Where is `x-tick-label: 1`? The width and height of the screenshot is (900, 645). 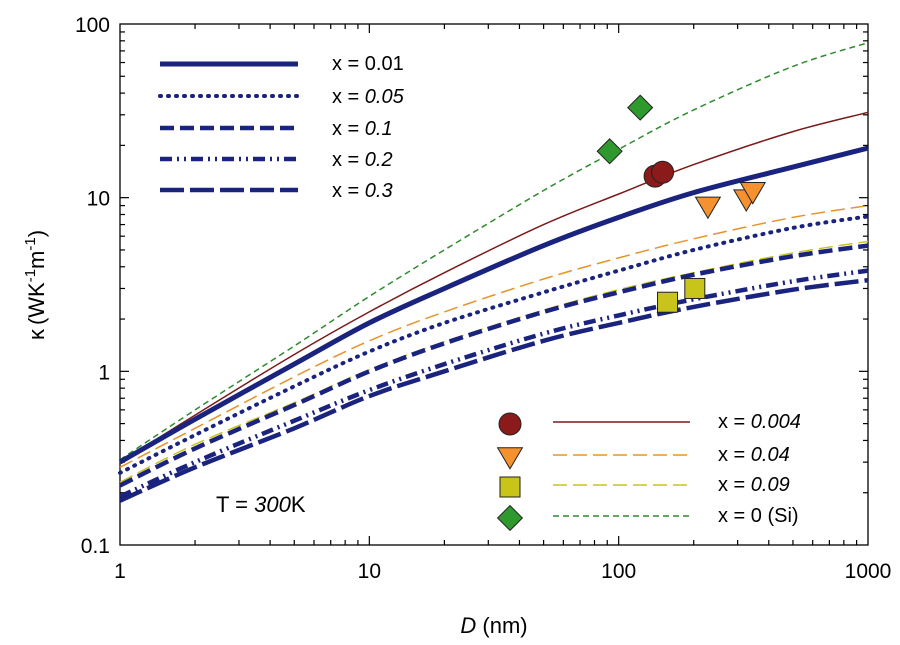
x-tick-label: 1 is located at coordinates (120, 571).